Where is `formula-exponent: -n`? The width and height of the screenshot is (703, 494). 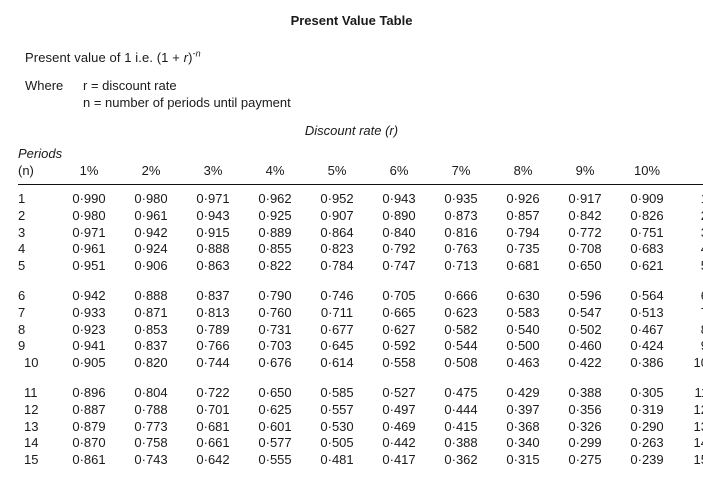 formula-exponent: -n is located at coordinates (196, 53).